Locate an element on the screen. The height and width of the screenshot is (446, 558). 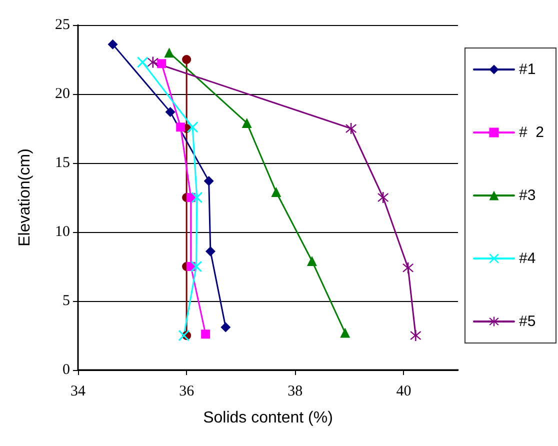
y-axis-title: Elevation(cm) is located at coordinates (25, 197).